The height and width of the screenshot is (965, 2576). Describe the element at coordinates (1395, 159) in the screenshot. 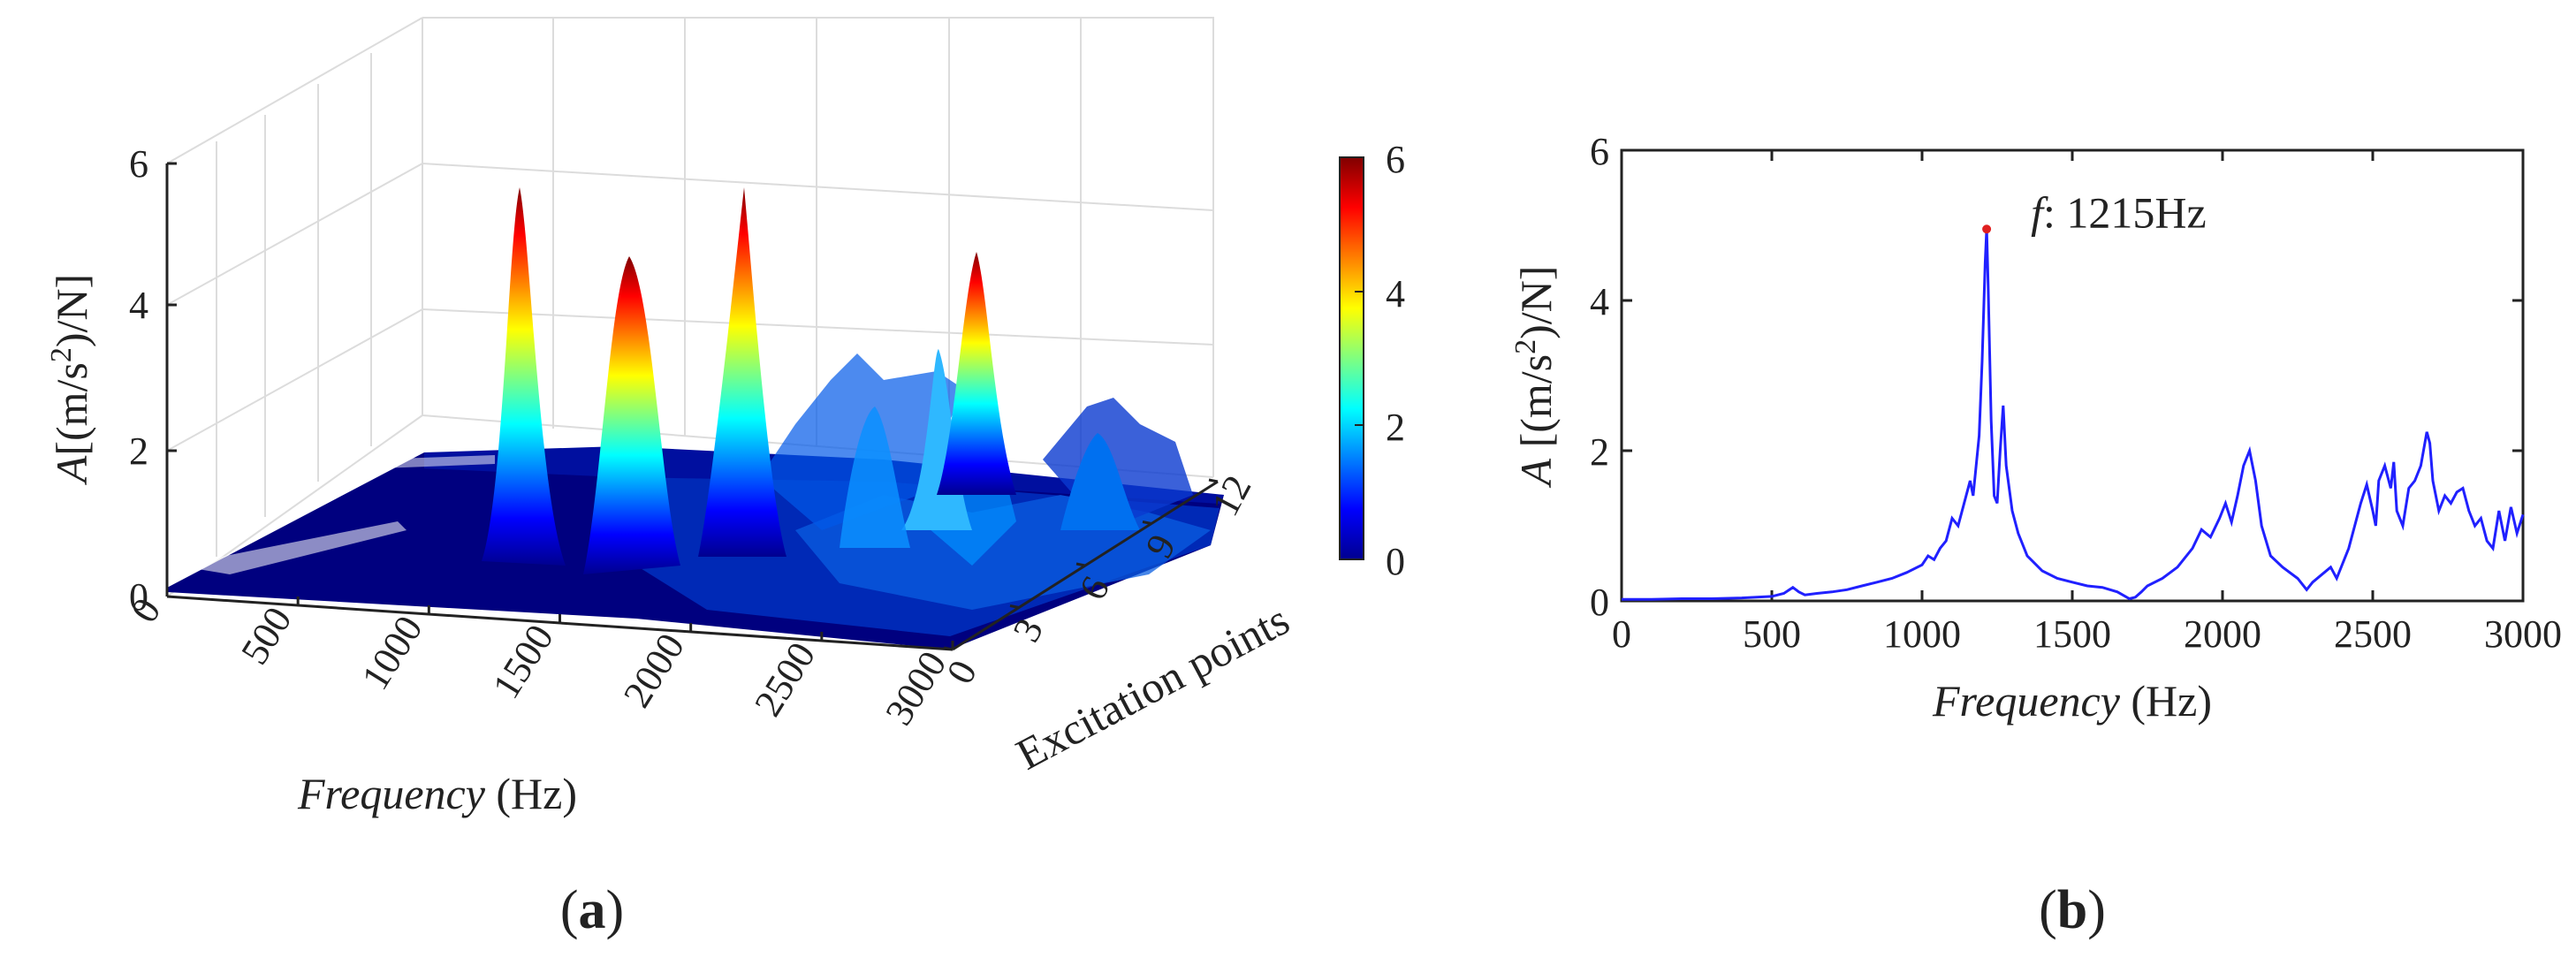

I see `colorbar-tick-6: 6` at that location.